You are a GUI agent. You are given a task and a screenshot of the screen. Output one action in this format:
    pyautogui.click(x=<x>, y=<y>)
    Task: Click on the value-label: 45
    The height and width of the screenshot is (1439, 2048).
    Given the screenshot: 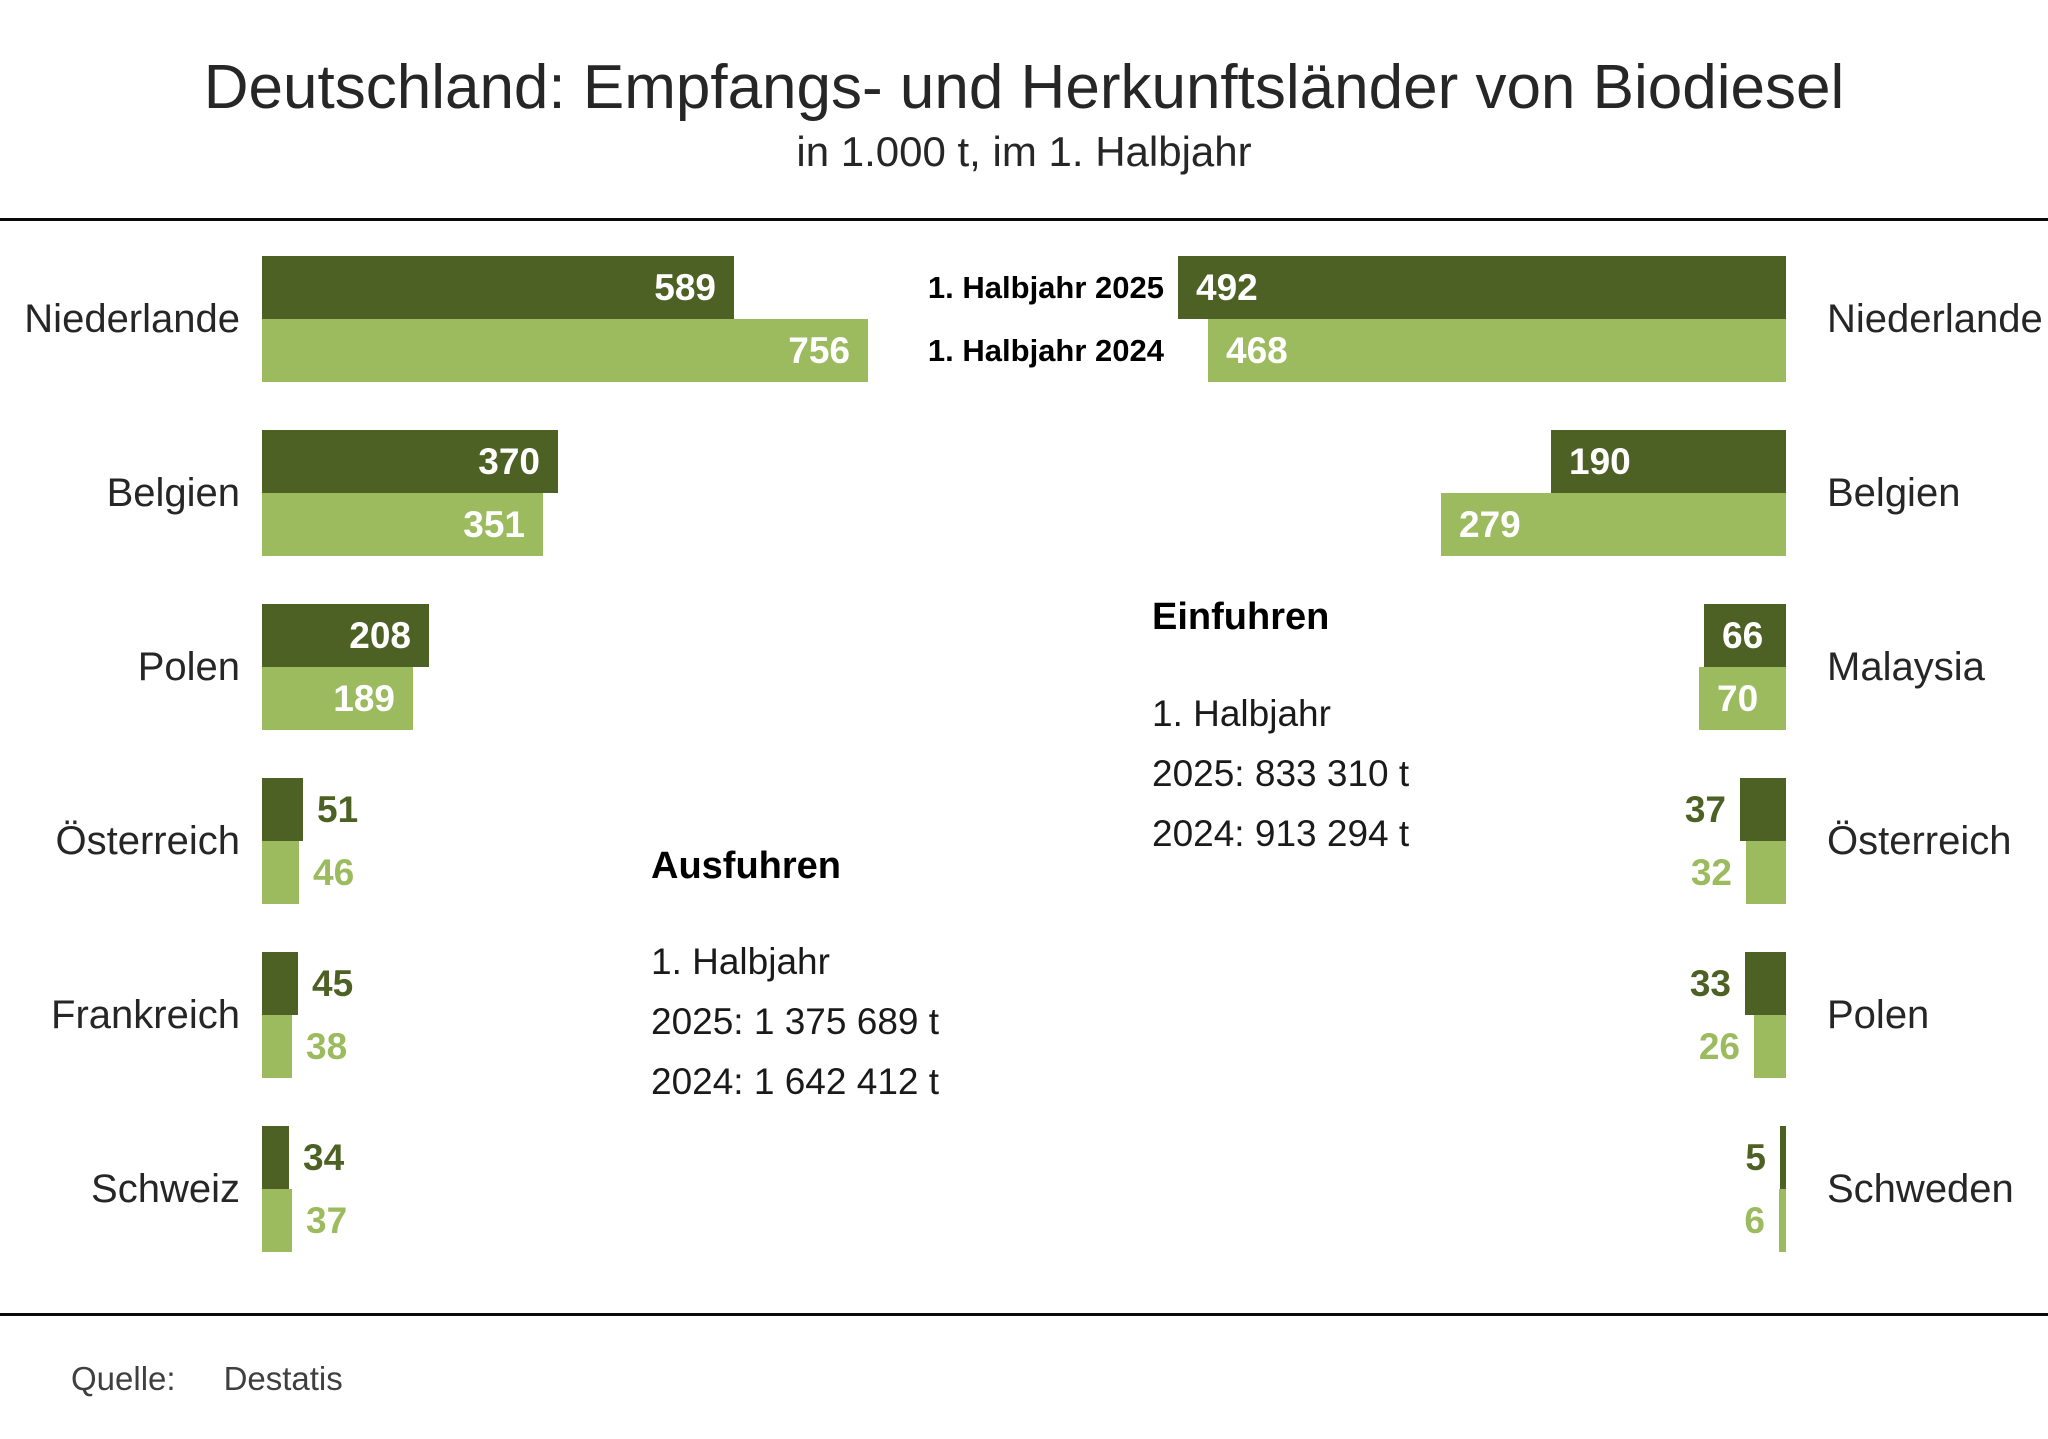 What is the action you would take?
    pyautogui.click(x=333, y=983)
    